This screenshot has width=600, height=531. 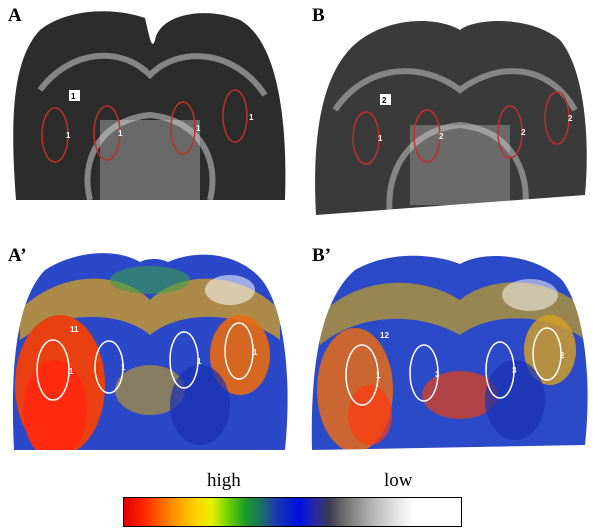 What do you see at coordinates (461, 128) in the screenshot?
I see `roi-group-b` at bounding box center [461, 128].